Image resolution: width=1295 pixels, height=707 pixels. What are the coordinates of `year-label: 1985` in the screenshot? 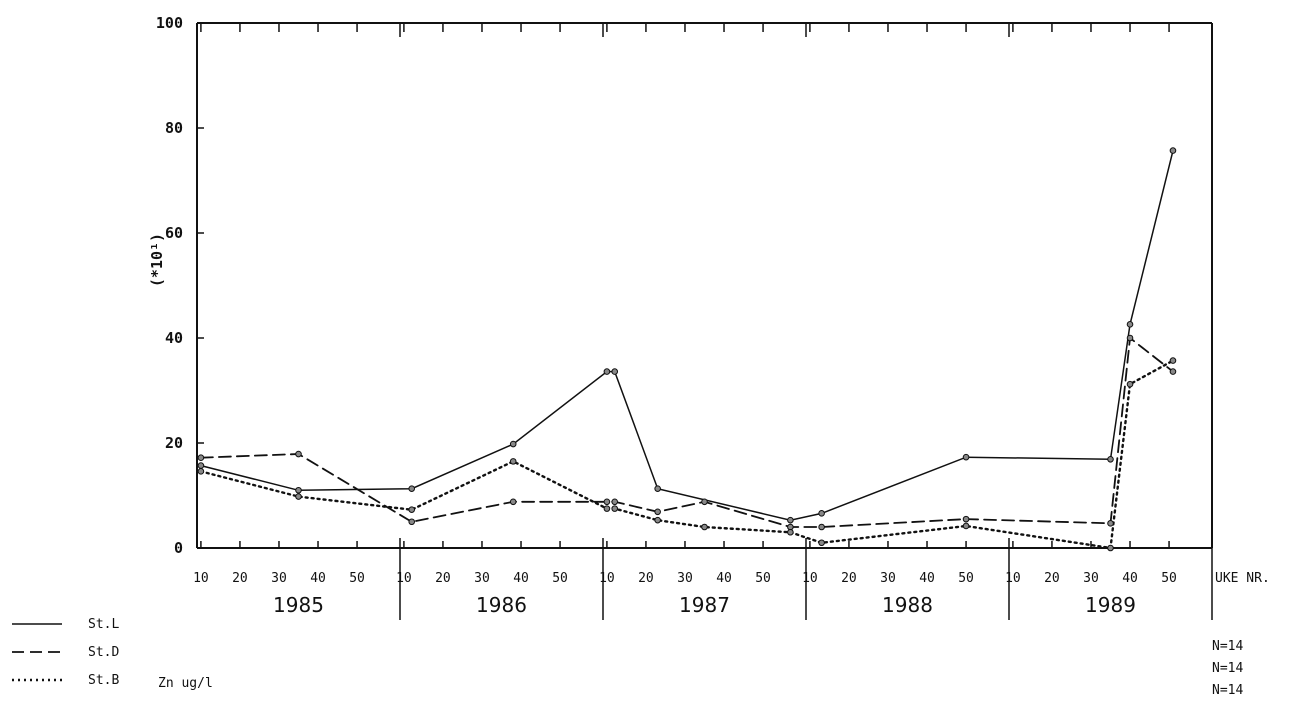 It's located at (298, 605).